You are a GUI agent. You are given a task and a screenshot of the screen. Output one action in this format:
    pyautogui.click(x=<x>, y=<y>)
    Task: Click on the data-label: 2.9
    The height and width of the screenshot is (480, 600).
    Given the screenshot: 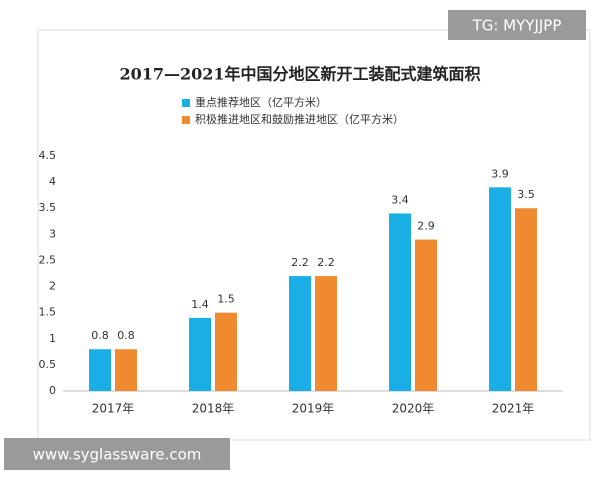 What is the action you would take?
    pyautogui.click(x=426, y=226)
    